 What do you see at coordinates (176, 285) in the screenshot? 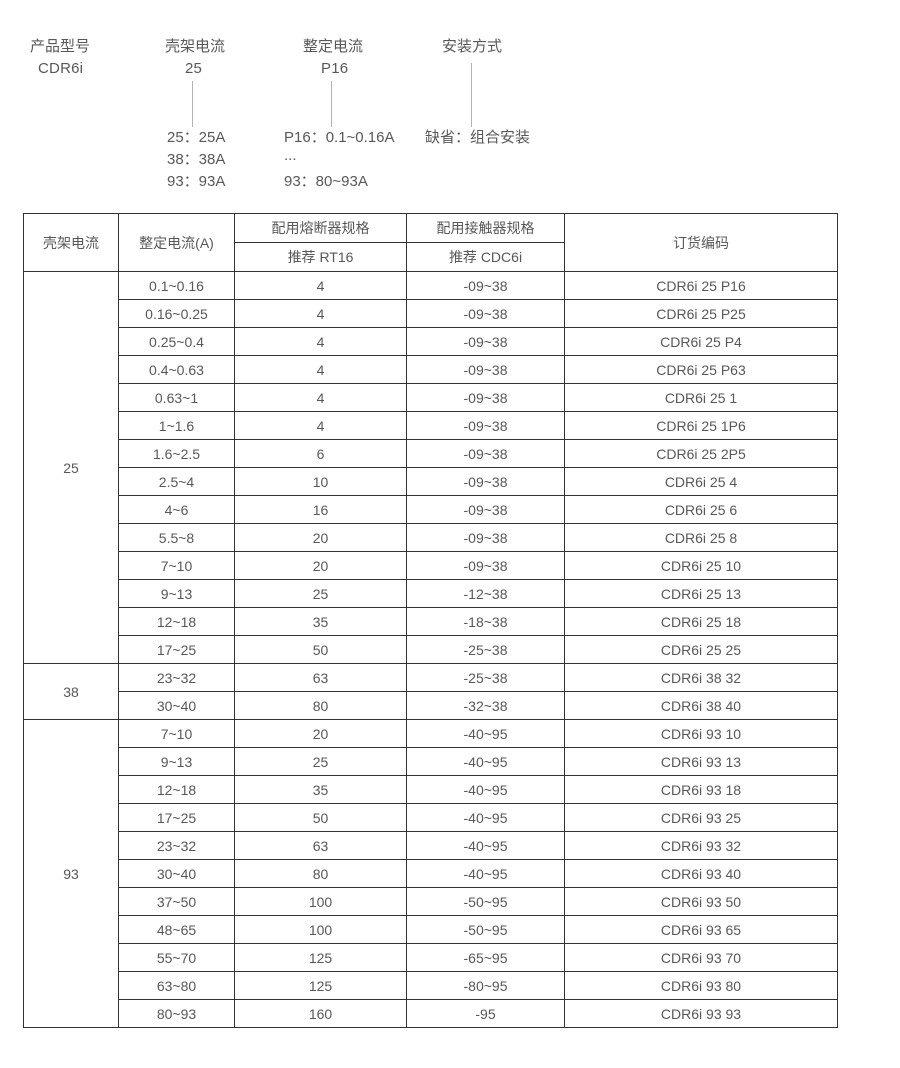
I see `setting-current-cell: 0.1~0.16` at bounding box center [176, 285].